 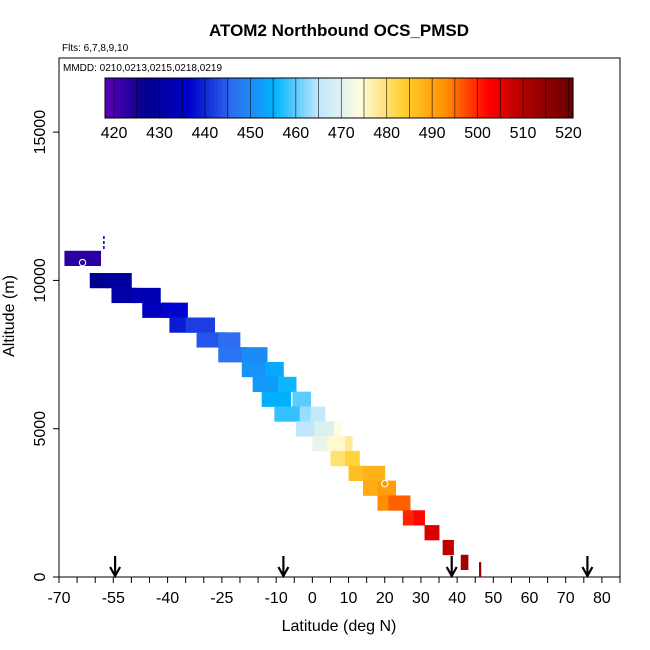 What do you see at coordinates (205, 133) in the screenshot?
I see `colorbar-tick-label: 440` at bounding box center [205, 133].